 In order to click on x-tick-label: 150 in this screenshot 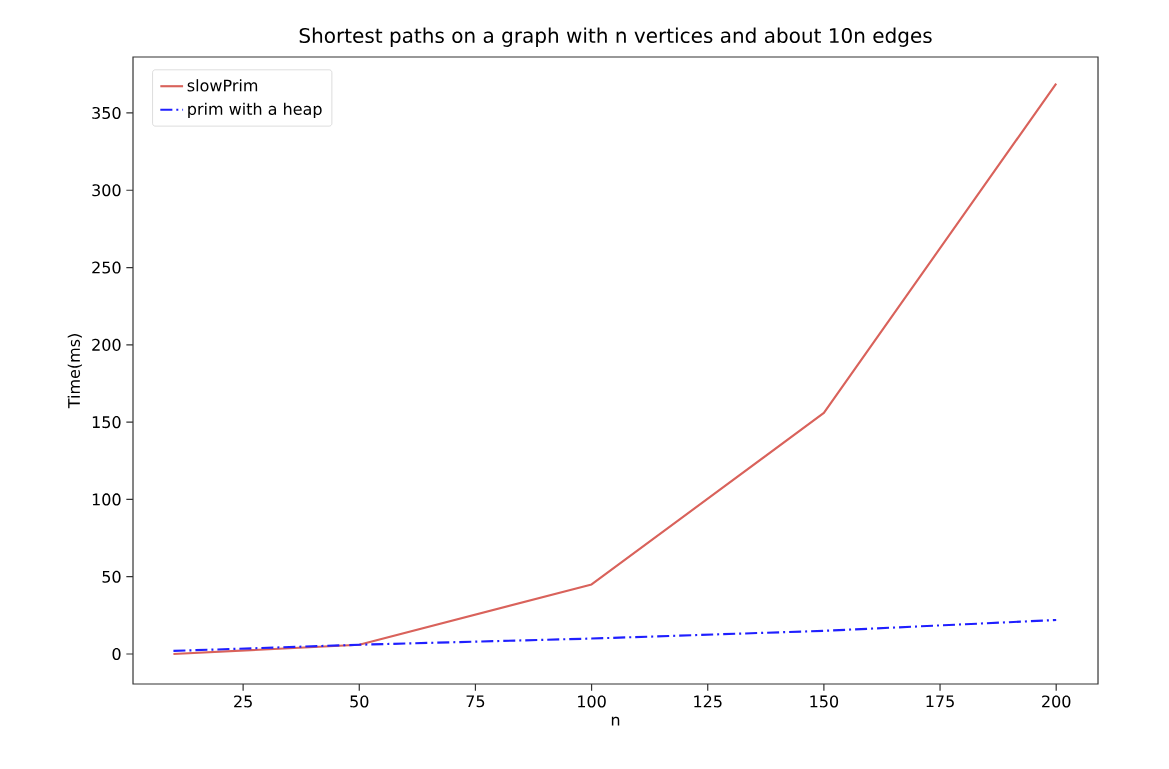, I will do `click(824, 701)`.